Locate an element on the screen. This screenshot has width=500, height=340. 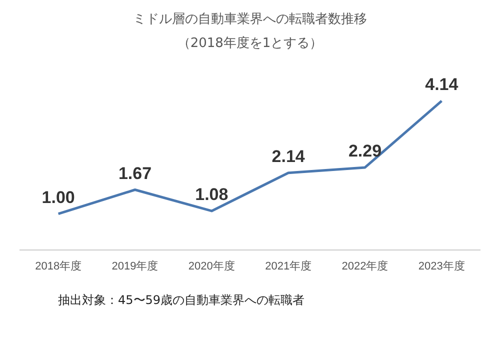
data-label: 1.00 is located at coordinates (58, 198).